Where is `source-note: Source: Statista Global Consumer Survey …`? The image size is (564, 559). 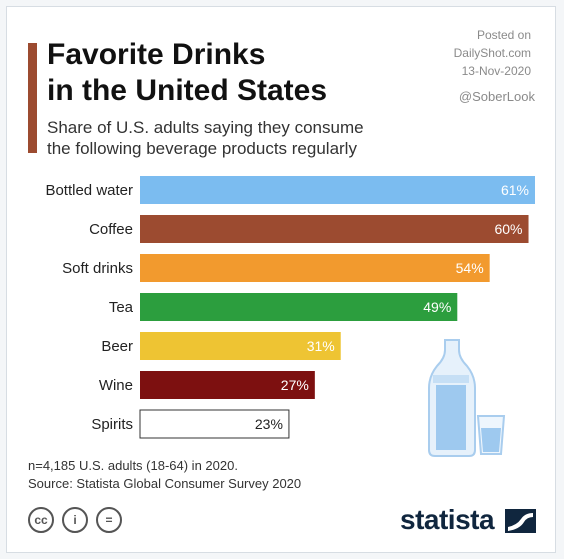
source-note: Source: Statista Global Consumer Survey … is located at coordinates (165, 483).